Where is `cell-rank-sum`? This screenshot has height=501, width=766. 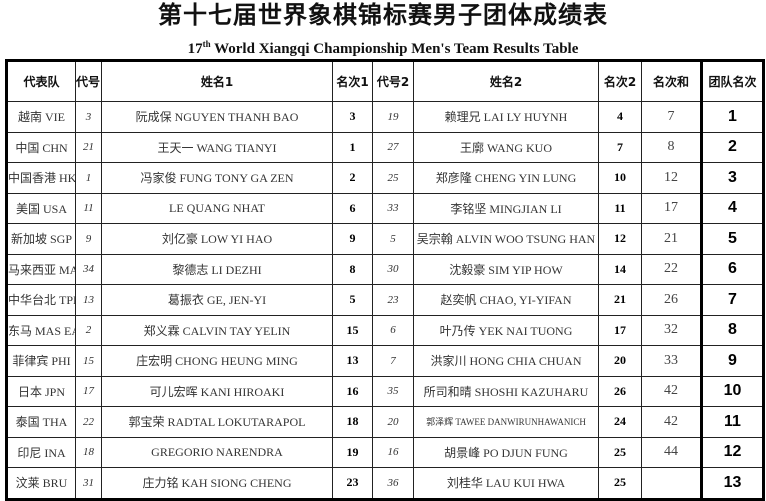 cell-rank-sum is located at coordinates (671, 483).